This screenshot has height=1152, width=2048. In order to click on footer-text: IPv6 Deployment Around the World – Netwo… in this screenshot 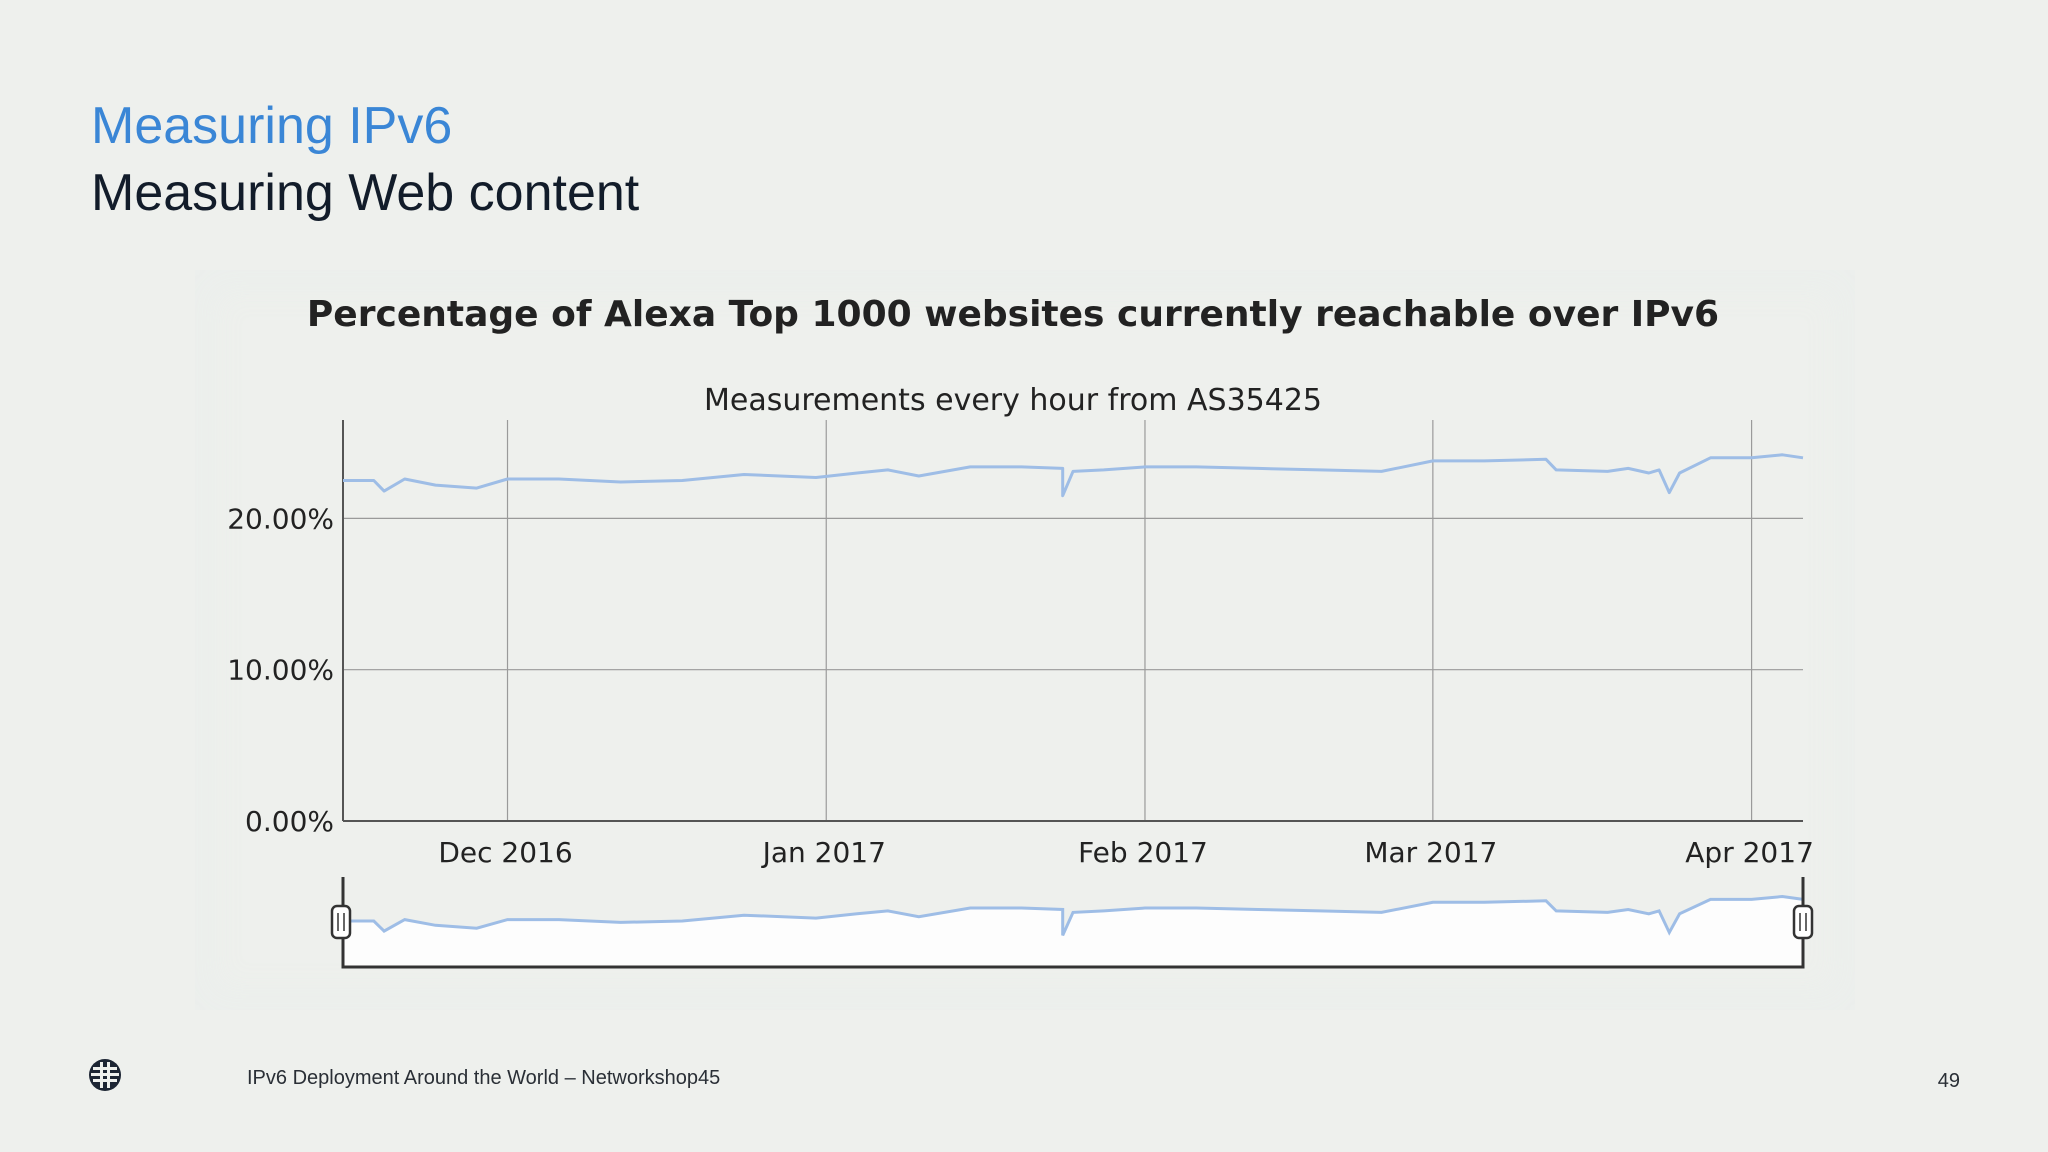, I will do `click(484, 1078)`.